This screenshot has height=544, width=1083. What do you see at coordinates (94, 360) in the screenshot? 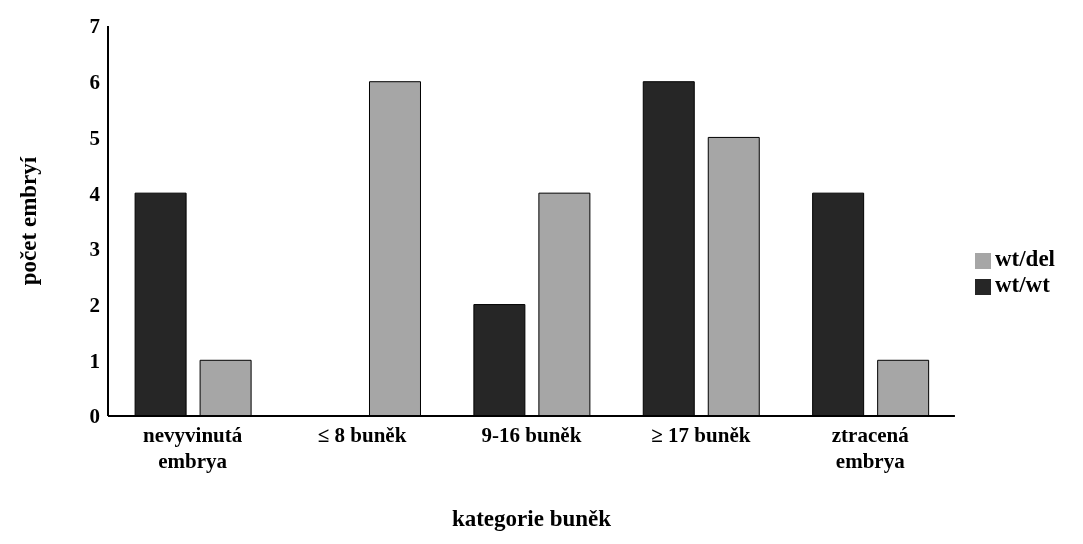
I see `y-tick-label: 1` at bounding box center [94, 360].